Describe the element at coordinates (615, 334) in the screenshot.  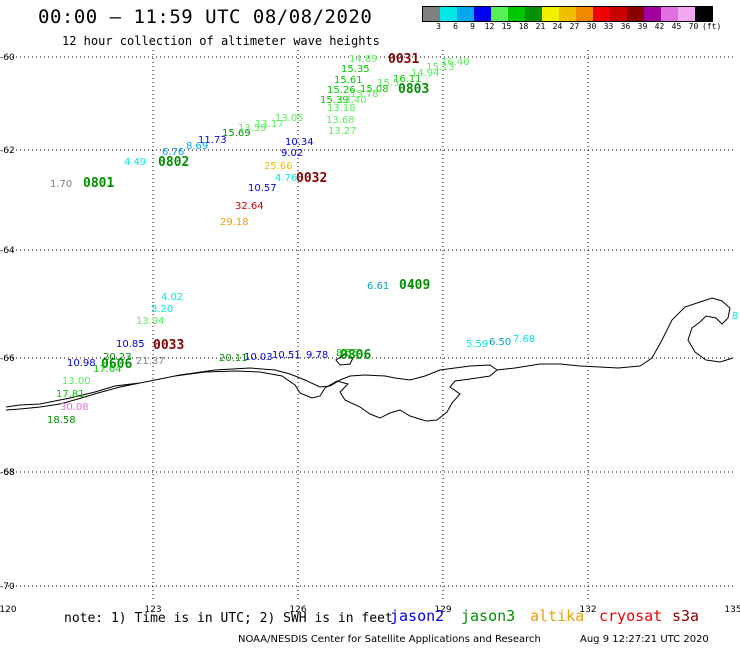
I see `coastline-east` at that location.